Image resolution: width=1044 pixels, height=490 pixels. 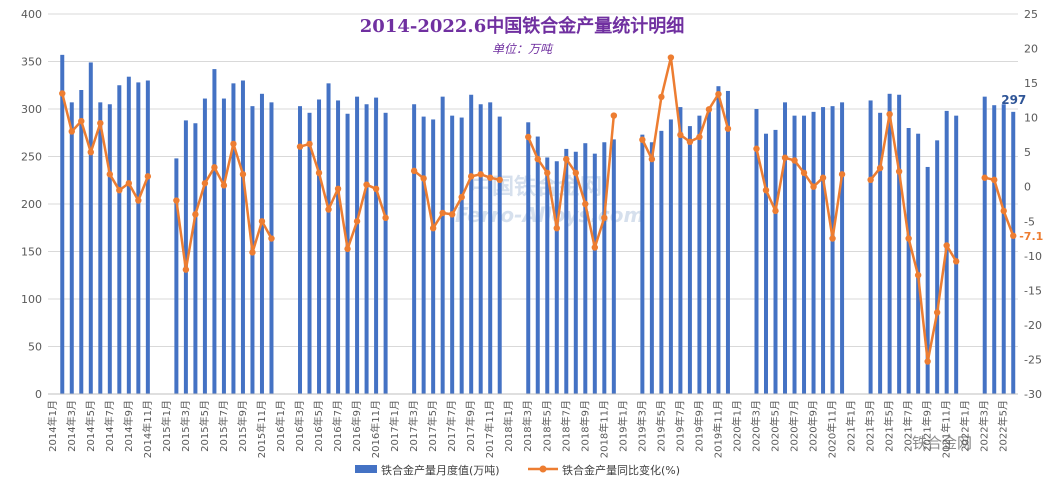 What do you see at coordinates (549, 215) in the screenshot?
I see `watermark-en: Ferro-Alloys.com` at bounding box center [549, 215].